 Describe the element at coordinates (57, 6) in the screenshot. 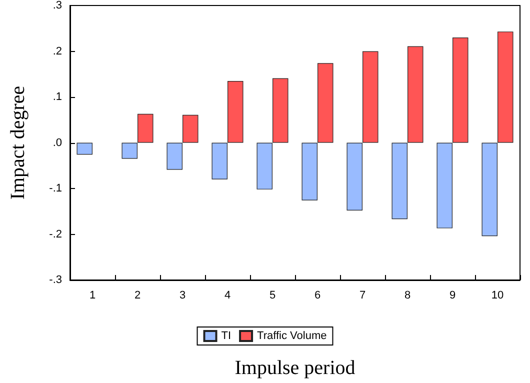

I see `y-tick-label: .3` at that location.